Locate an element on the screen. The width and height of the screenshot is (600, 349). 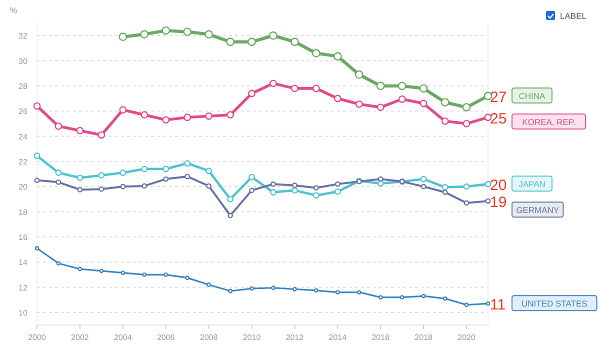
x-tick-label: 2008 is located at coordinates (209, 337).